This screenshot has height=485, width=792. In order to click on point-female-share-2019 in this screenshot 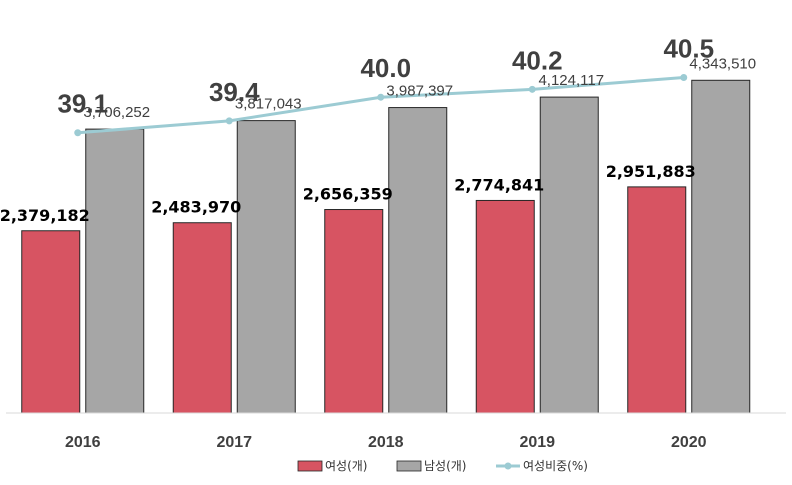, I will do `click(532, 89)`.